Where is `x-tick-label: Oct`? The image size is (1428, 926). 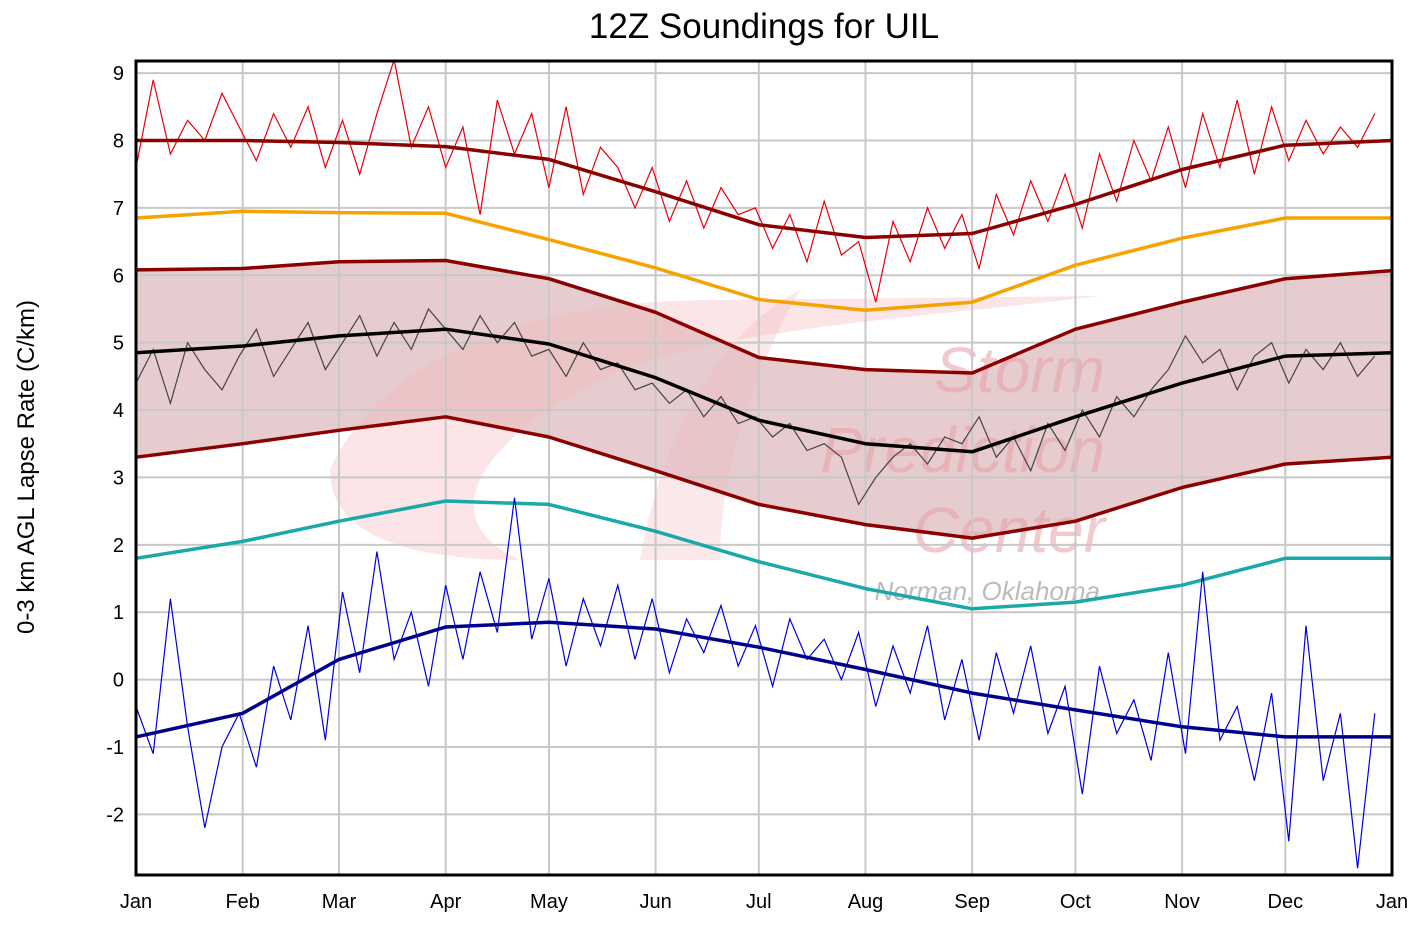 x-tick-label: Oct is located at coordinates (1076, 902).